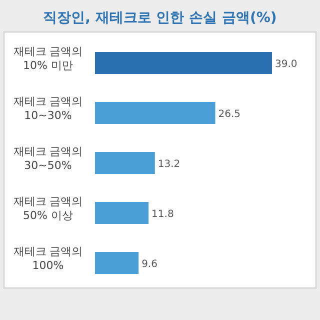 Image resolution: width=320 pixels, height=320 pixels. What do you see at coordinates (160, 18) in the screenshot?
I see `title: 직장인, 재테크로 인한 손실 금액(%)` at bounding box center [160, 18].